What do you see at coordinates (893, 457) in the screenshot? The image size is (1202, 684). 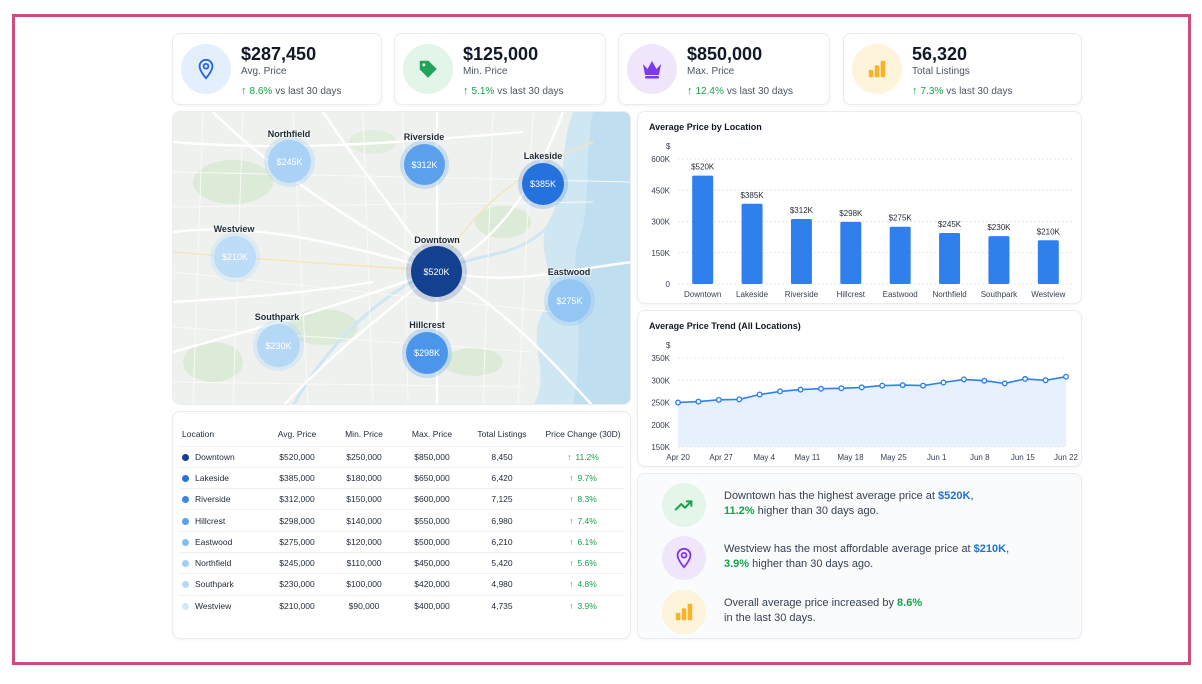 I see `x-tick-label: May 25` at bounding box center [893, 457].